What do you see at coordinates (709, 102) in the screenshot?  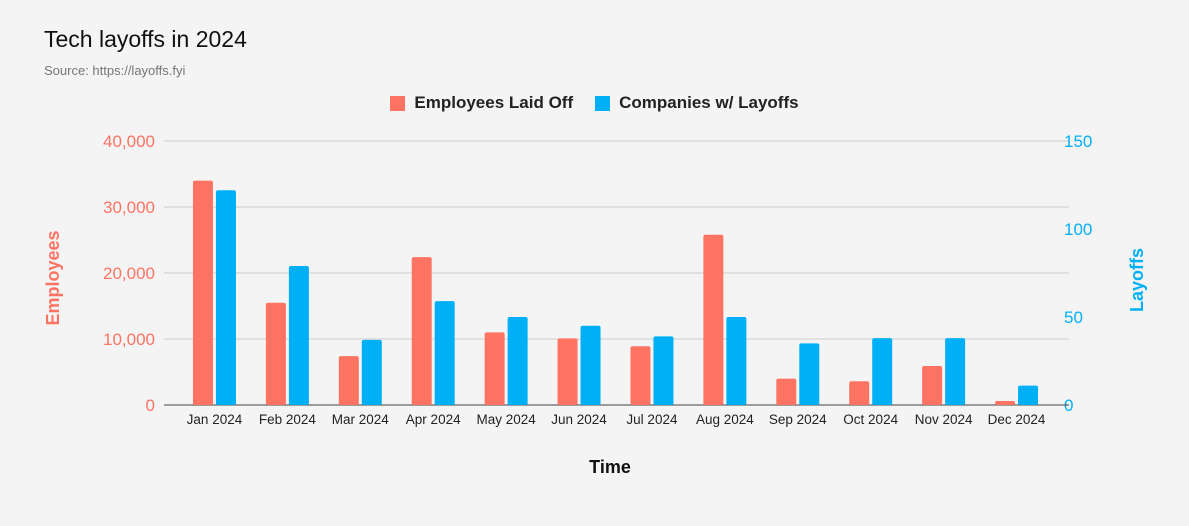 I see `legend-label-companies: Companies w/ Layoffs` at bounding box center [709, 102].